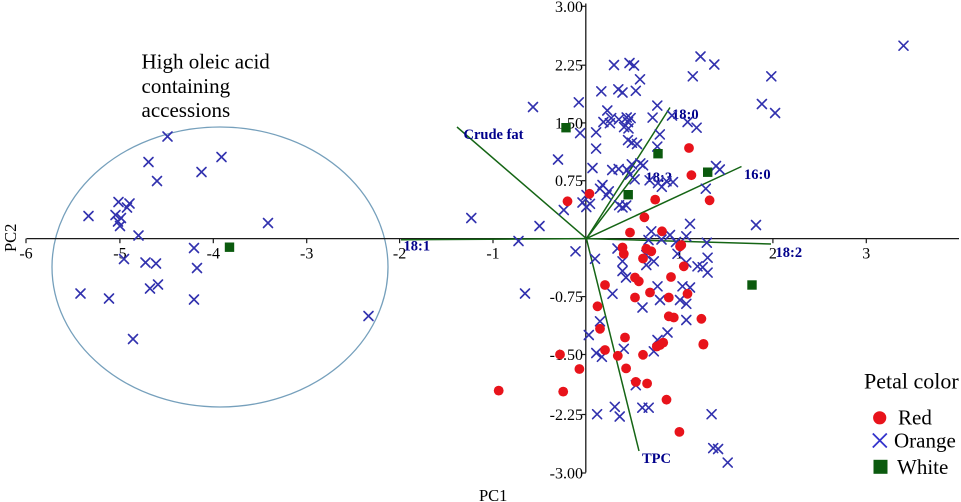  I want to click on svg-text: -2.25, so click(566, 415).